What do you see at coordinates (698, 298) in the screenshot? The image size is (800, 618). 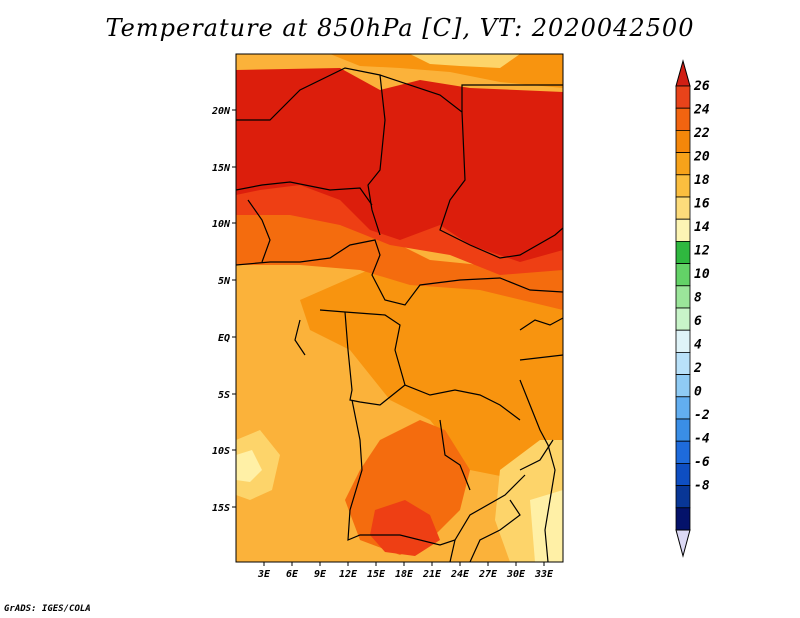 I see `colorbar-label: 8` at bounding box center [698, 298].